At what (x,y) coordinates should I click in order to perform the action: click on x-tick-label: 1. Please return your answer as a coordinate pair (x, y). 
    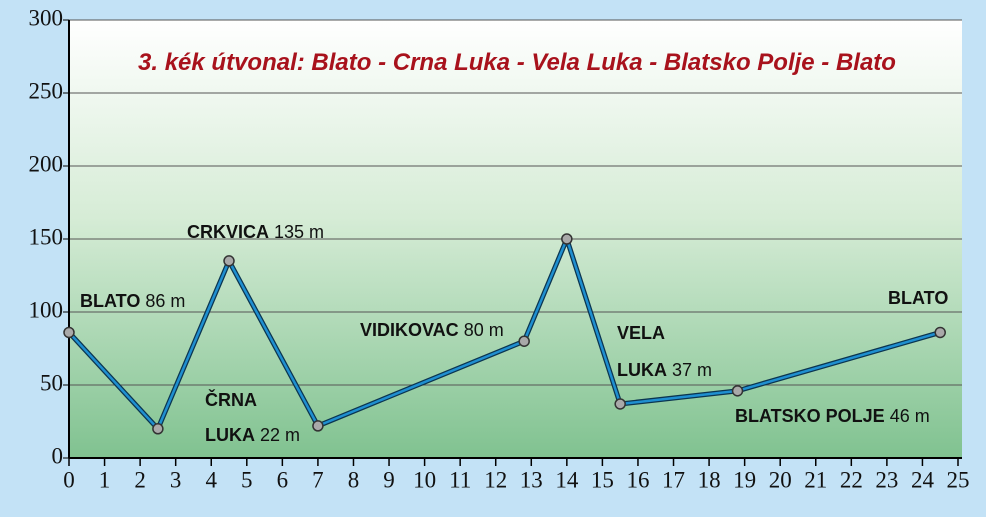
    Looking at the image, I should click on (105, 479).